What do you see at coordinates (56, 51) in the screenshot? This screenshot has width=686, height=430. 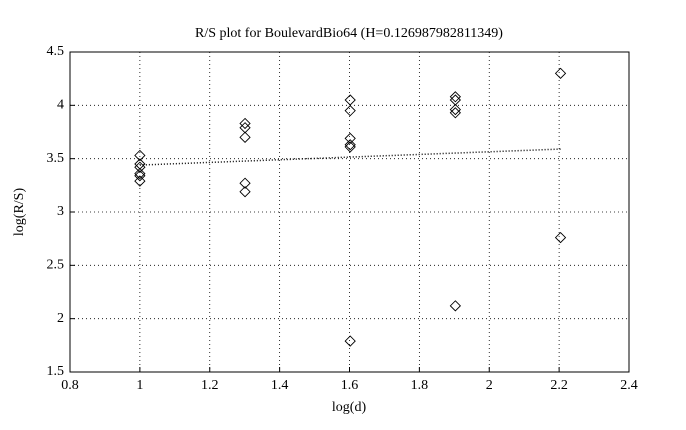 I see `y-tick-label: 4.5` at bounding box center [56, 51].